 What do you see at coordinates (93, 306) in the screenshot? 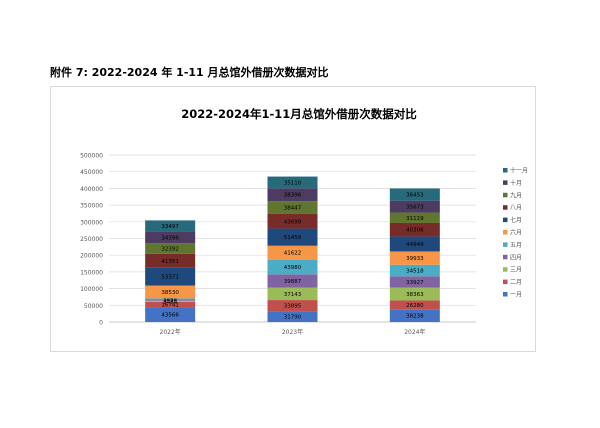
I see `y-tick-label: 50000` at bounding box center [93, 306].